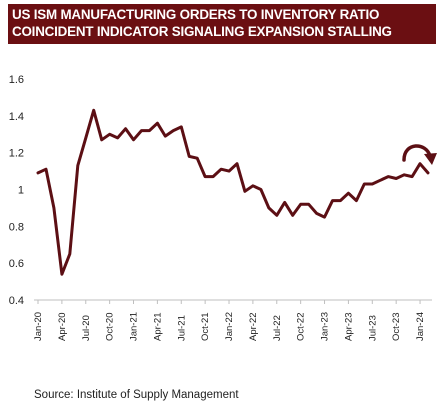 This screenshot has width=444, height=412. What do you see at coordinates (205, 326) in the screenshot?
I see `x-tick-label: Oct-21` at bounding box center [205, 326].